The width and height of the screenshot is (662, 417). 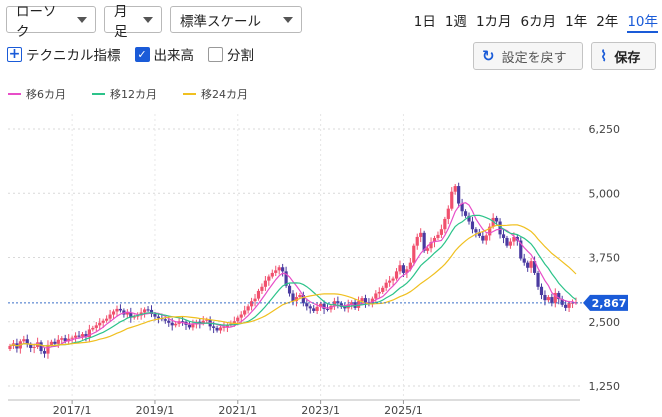 What do you see at coordinates (133, 94) in the screenshot?
I see `legend-label: 移12カ月` at bounding box center [133, 94].